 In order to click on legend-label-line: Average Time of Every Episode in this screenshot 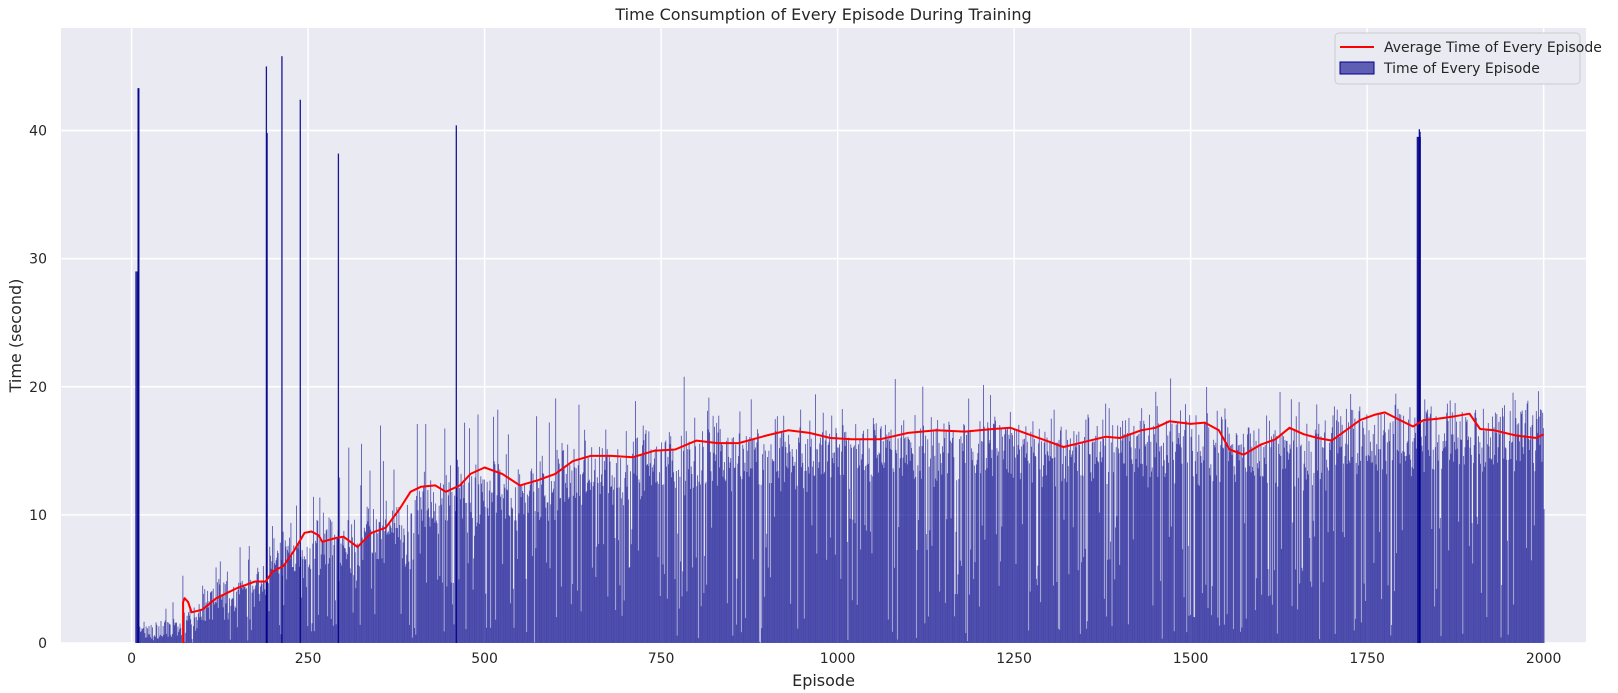, I will do `click(1493, 48)`.